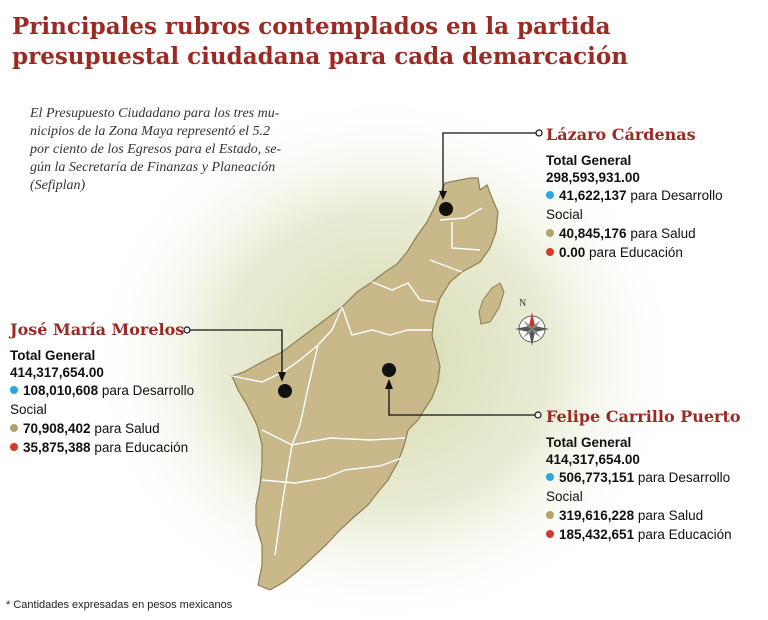 The height and width of the screenshot is (620, 768). I want to click on item-desarrollo-social: 41,622,137 para Desarrollo, so click(634, 195).